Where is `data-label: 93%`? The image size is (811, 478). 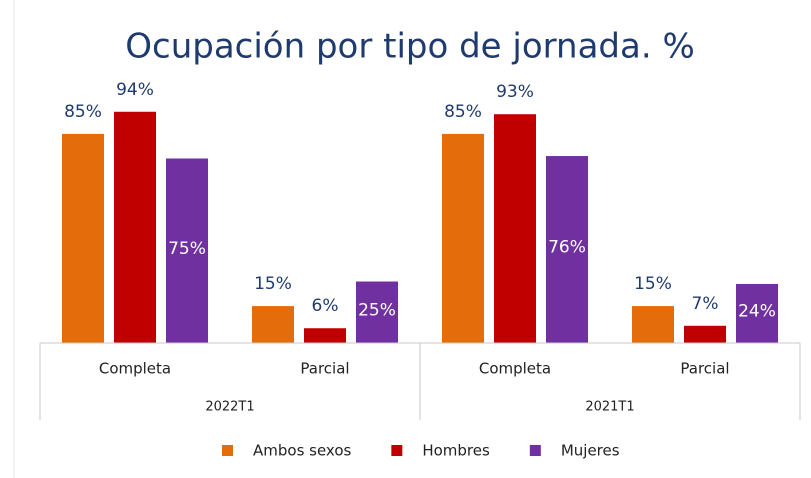 data-label: 93% is located at coordinates (515, 92).